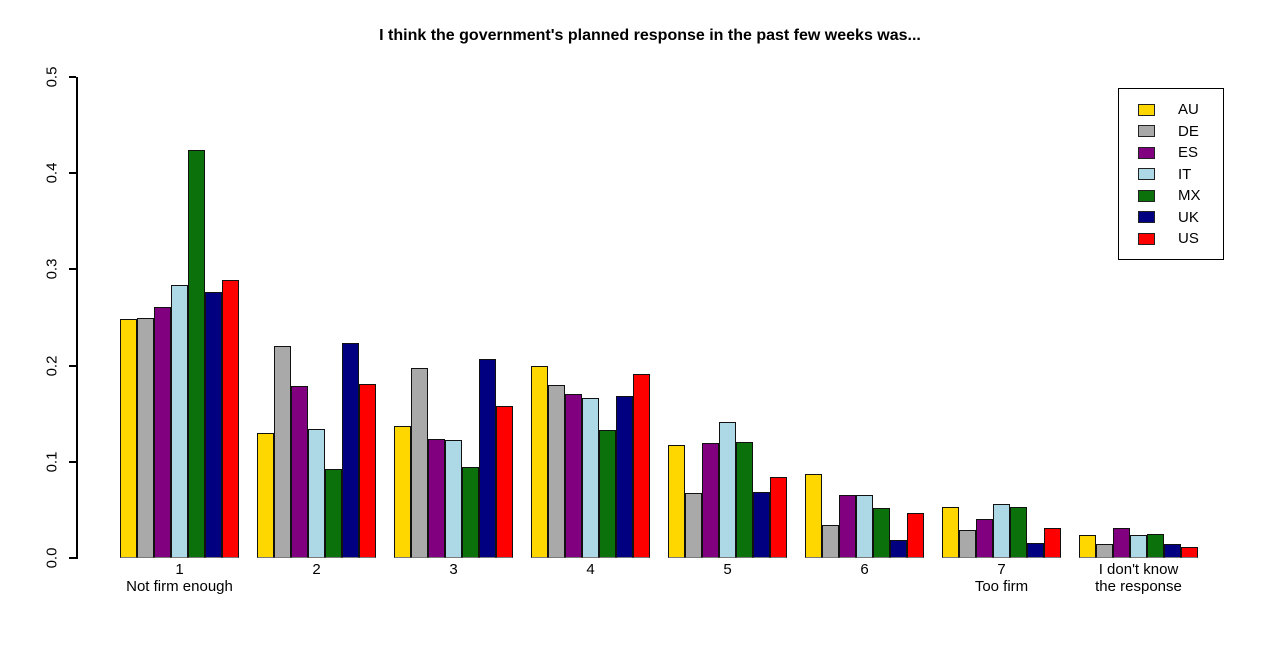 The width and height of the screenshot is (1280, 657). I want to click on legend-item-IT: IT, so click(1180, 174).